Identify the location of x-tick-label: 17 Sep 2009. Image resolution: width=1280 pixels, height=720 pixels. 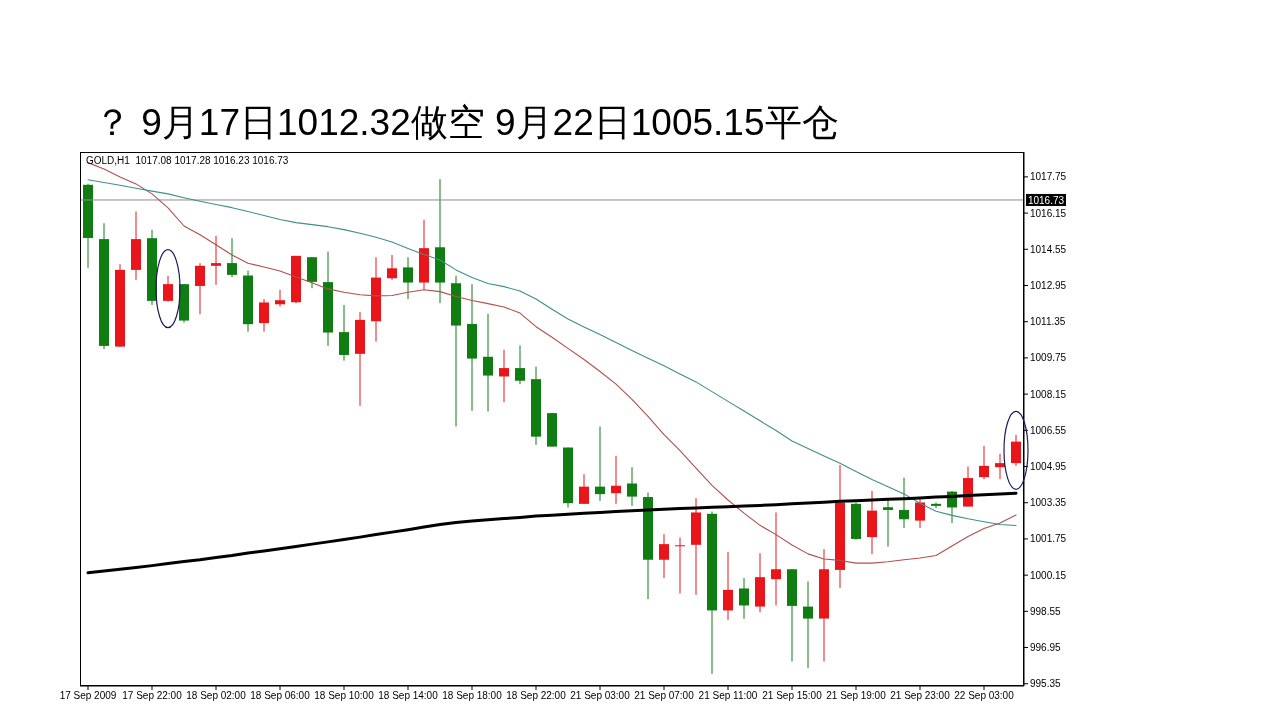
(88, 696).